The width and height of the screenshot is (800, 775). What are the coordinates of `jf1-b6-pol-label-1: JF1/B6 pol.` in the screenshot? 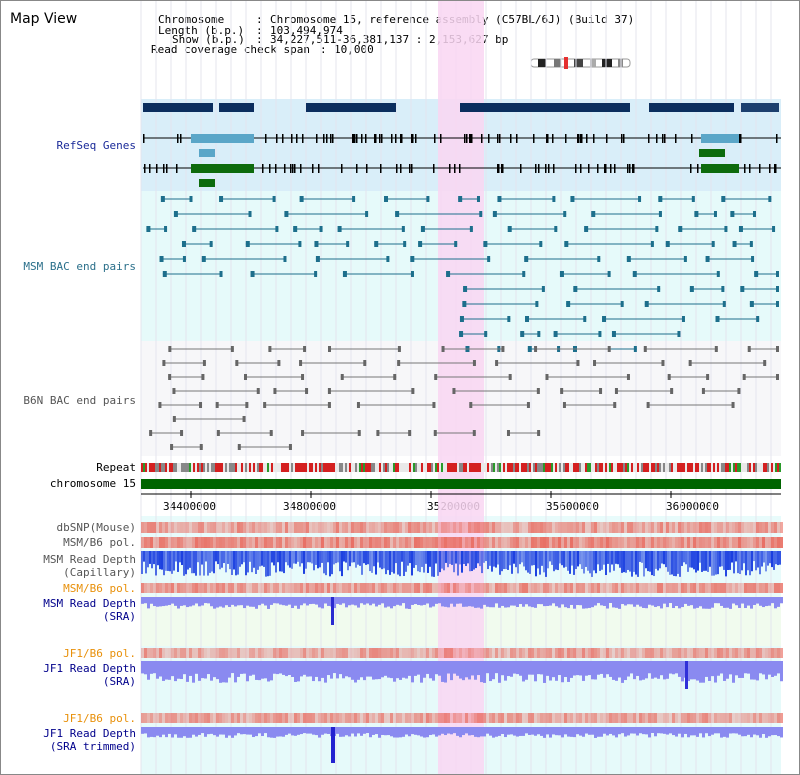 It's located at (99, 653).